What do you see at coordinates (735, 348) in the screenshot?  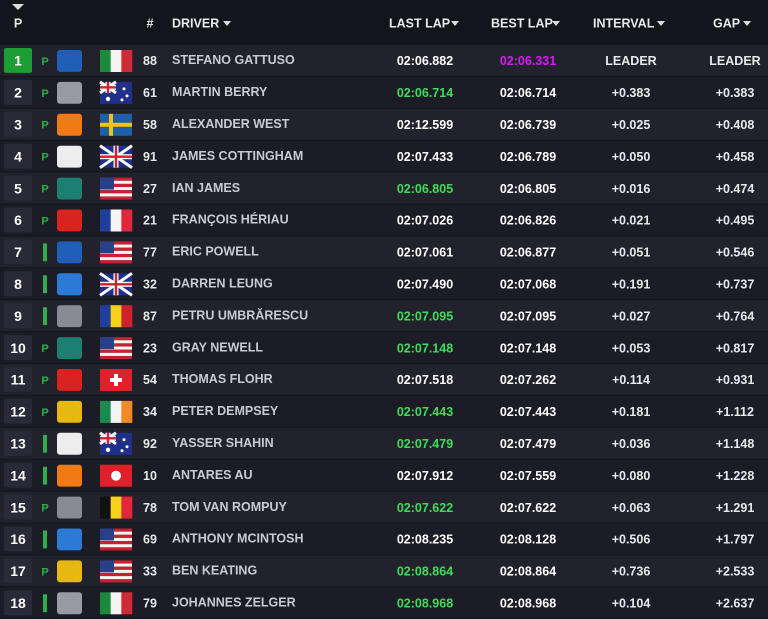 I see `gap: +0.817` at bounding box center [735, 348].